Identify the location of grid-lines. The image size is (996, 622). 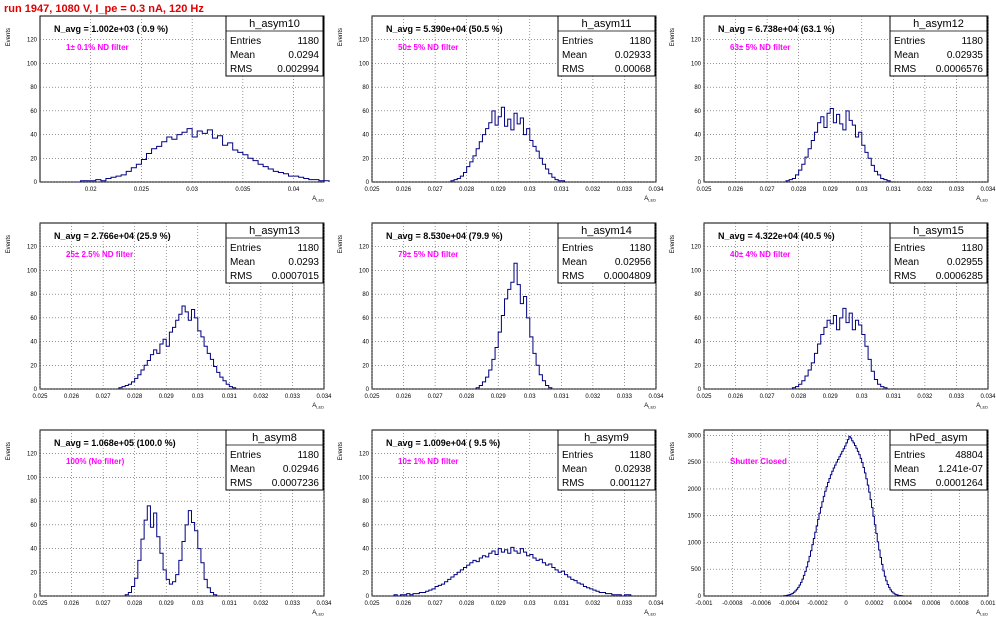
(182, 306).